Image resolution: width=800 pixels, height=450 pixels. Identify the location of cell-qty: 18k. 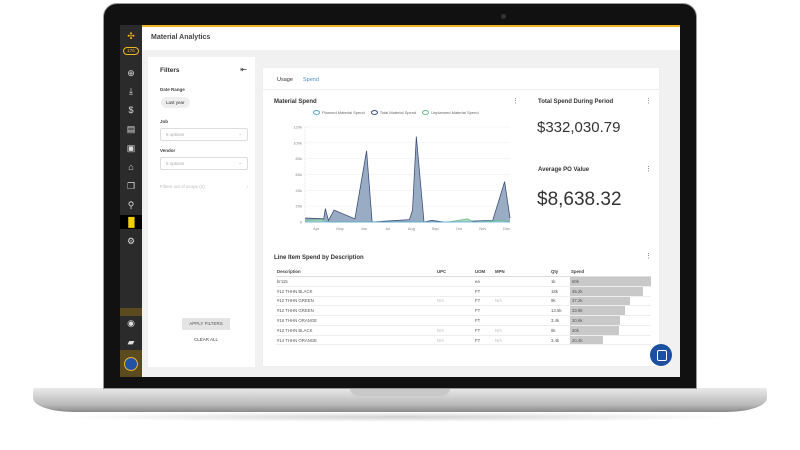
(560, 291).